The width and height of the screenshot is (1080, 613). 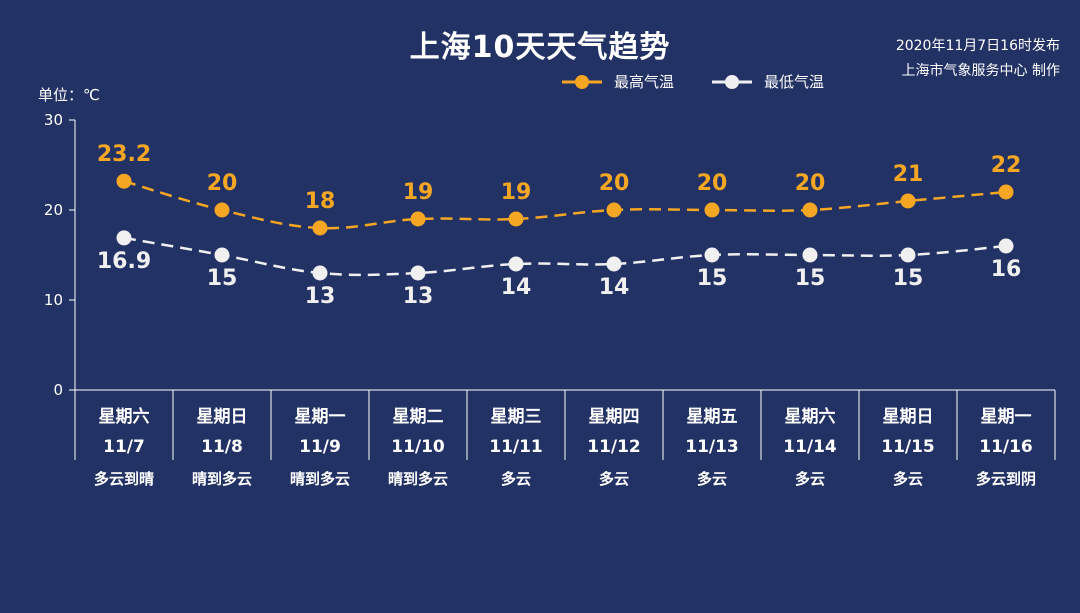 I want to click on publish-time: 2020年11月7日16时发布, so click(x=977, y=46).